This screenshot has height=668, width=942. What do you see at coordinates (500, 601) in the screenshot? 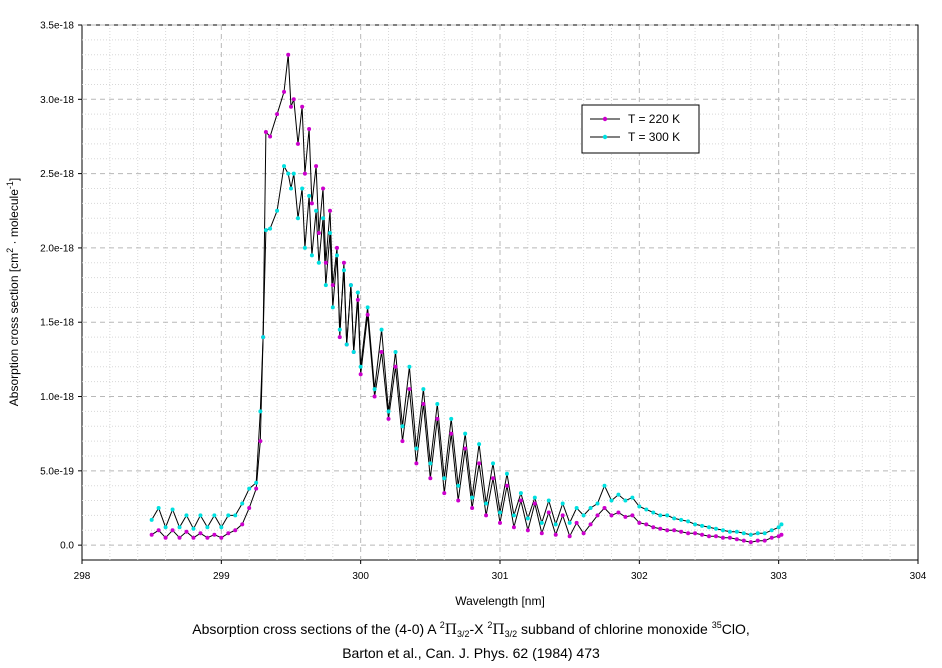
I see `x-axis-title: Wavelength [nm]` at bounding box center [500, 601].